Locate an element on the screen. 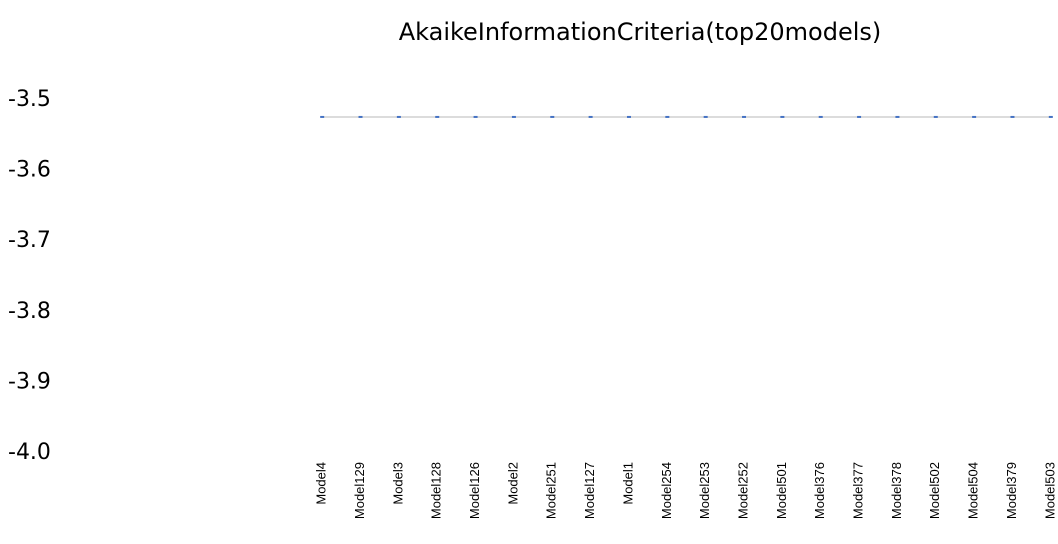 The image size is (1058, 544). x-tick-label: Model127 is located at coordinates (589, 490).